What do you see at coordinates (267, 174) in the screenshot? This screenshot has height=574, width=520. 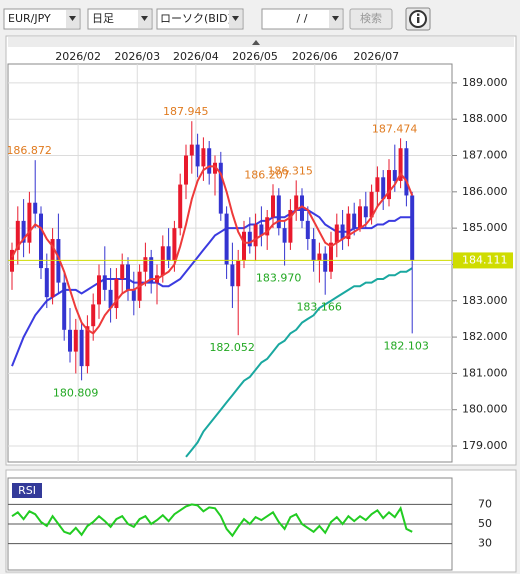 I see `price-annotation: 186.207` at bounding box center [267, 174].